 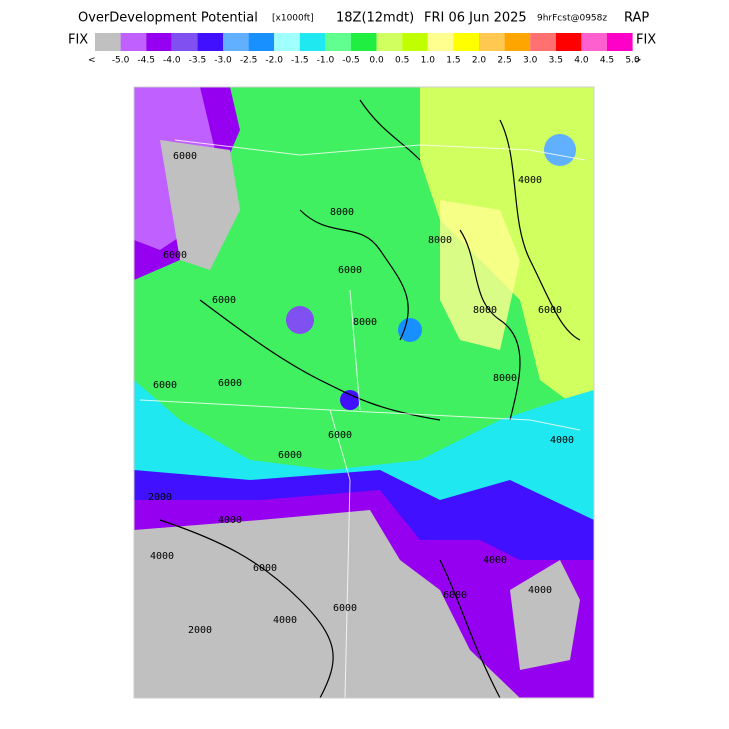 I want to click on colorbar-label: -1.0, so click(x=326, y=61).